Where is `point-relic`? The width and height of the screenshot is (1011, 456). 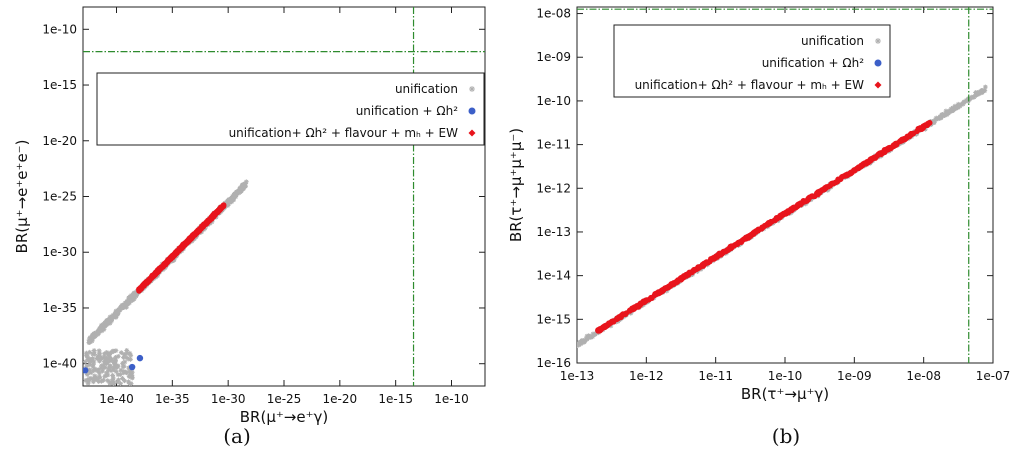
point-relic is located at coordinates (132, 367).